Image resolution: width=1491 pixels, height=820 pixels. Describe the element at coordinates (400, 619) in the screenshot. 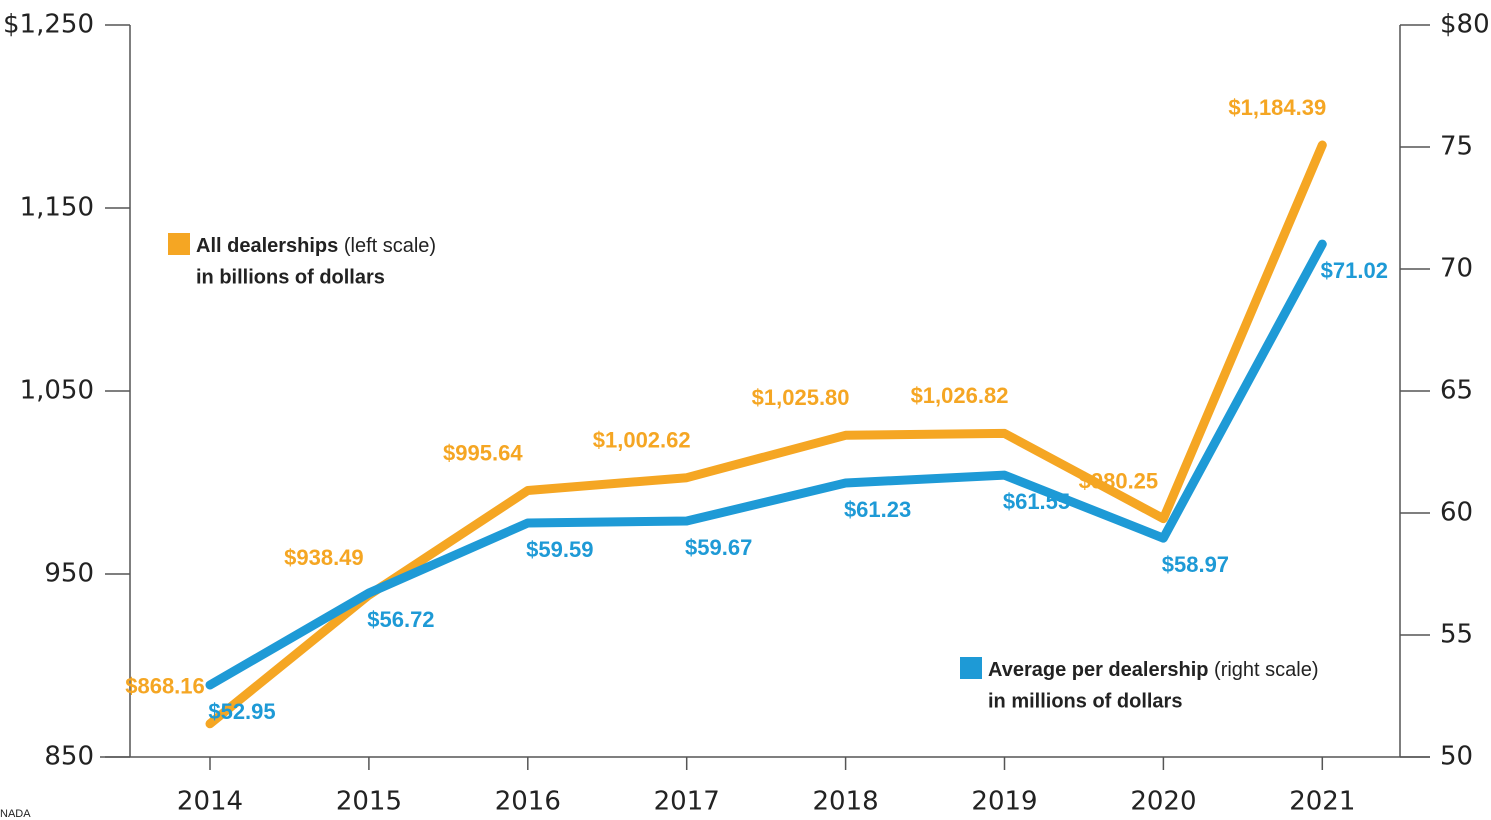

I see `data-label: $56.72` at that location.